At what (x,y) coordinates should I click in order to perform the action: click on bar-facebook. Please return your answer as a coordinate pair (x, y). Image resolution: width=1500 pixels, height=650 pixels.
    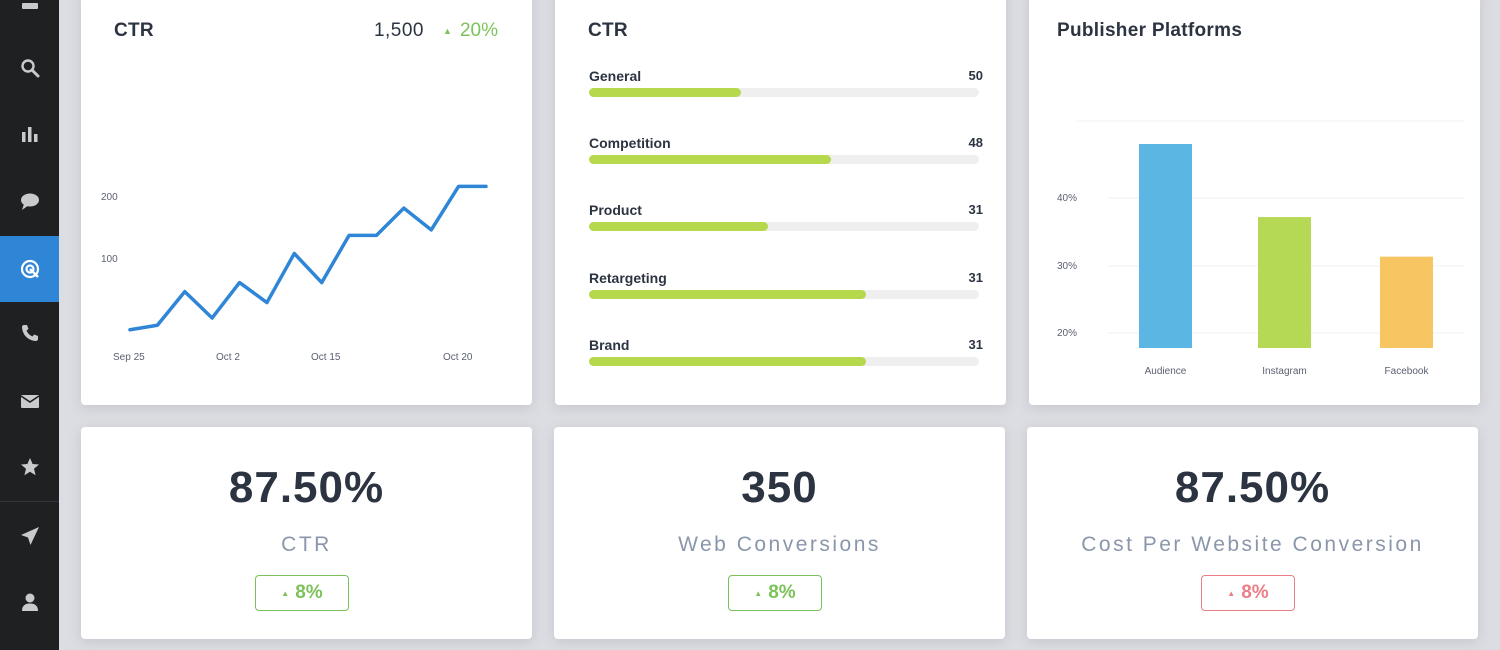
    Looking at the image, I should click on (1406, 302).